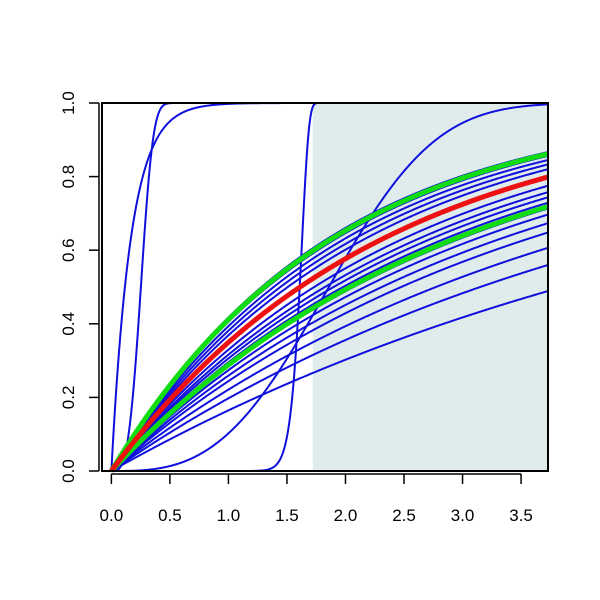 This screenshot has width=600, height=600. Describe the element at coordinates (68, 324) in the screenshot. I see `y-tick-label: 0.4` at that location.